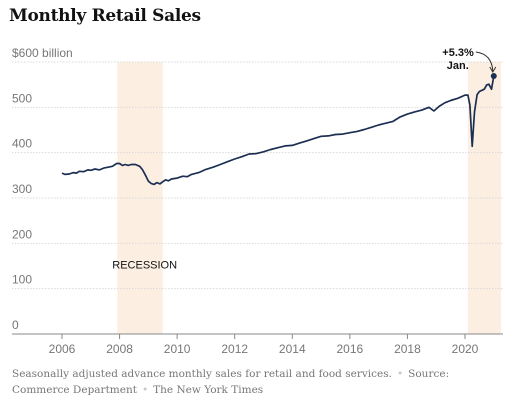  I want to click on x-tick-label: 2014, so click(292, 349).